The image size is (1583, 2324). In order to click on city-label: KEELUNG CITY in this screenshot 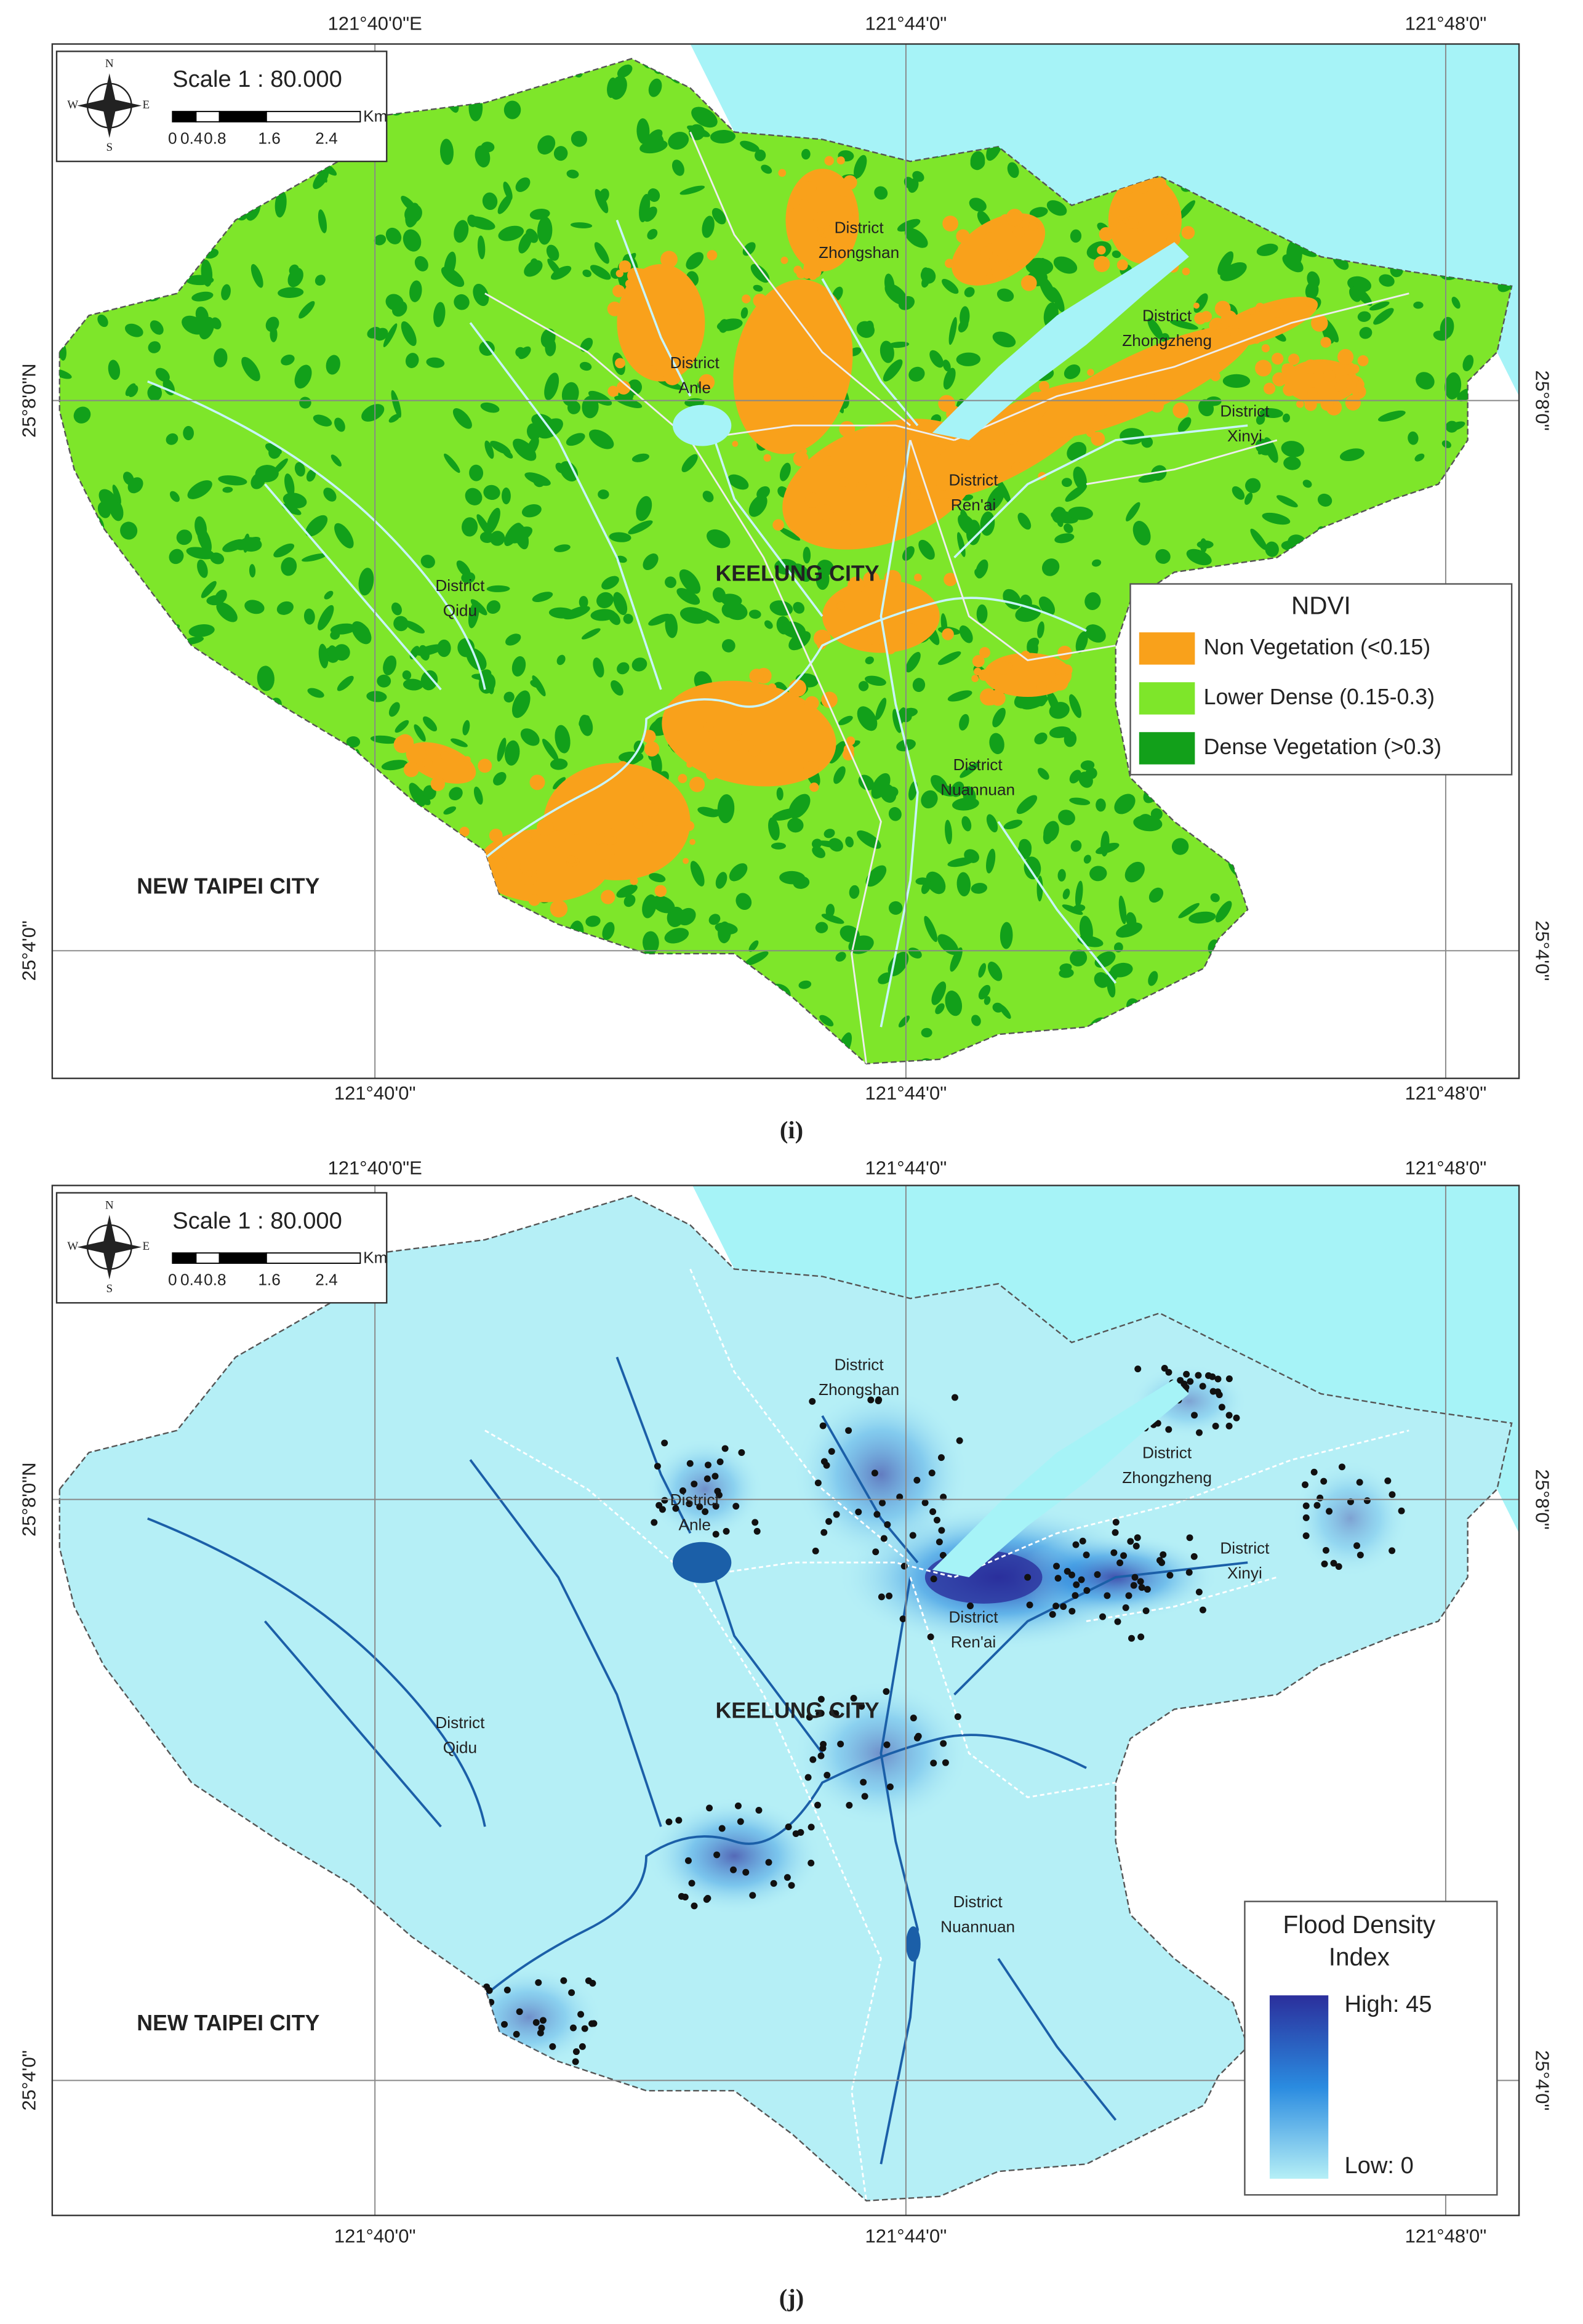, I will do `click(798, 573)`.